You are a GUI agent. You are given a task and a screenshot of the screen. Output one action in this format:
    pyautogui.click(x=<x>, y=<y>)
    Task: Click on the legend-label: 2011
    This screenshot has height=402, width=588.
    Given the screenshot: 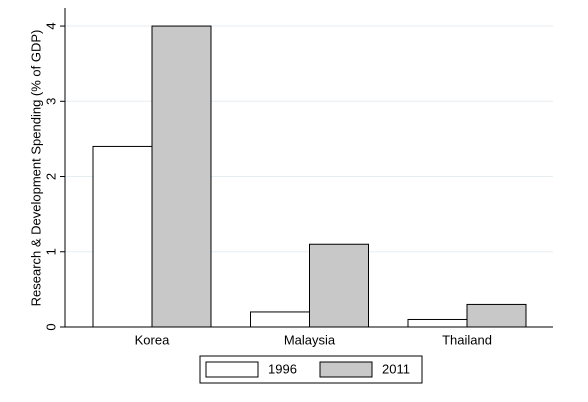 What is the action you would take?
    pyautogui.click(x=396, y=368)
    